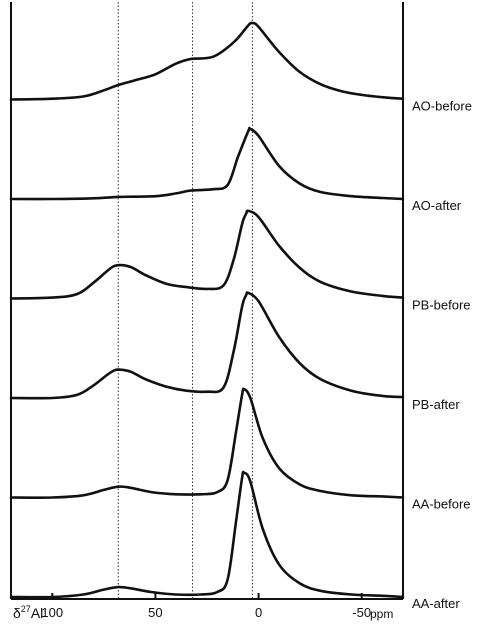 The height and width of the screenshot is (626, 500). Describe the element at coordinates (155, 612) in the screenshot. I see `x-tick-label-50: 50` at that location.